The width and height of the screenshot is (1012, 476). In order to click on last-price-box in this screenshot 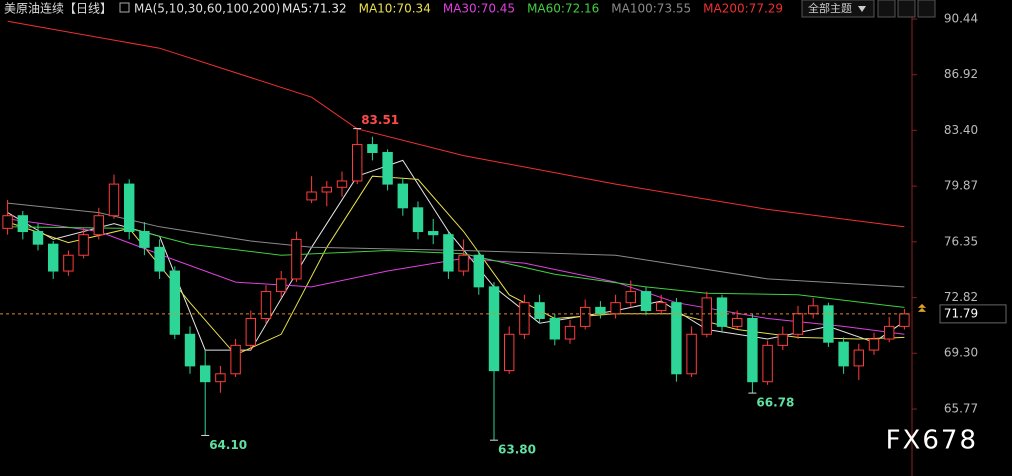, I will do `click(973, 314)`.